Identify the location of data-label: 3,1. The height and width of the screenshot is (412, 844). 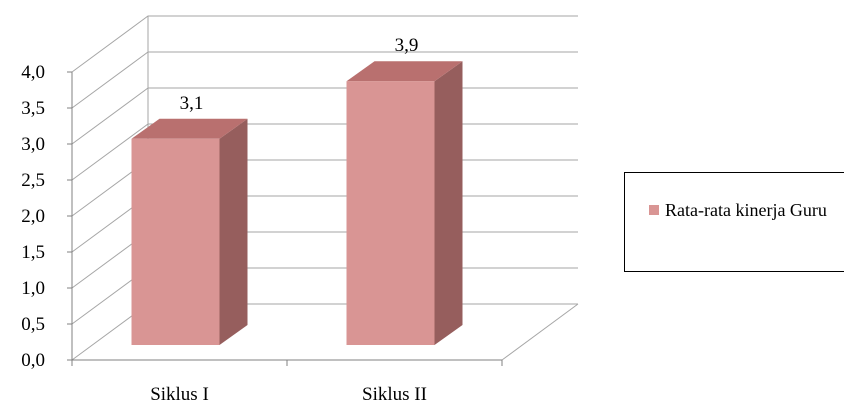
(192, 103).